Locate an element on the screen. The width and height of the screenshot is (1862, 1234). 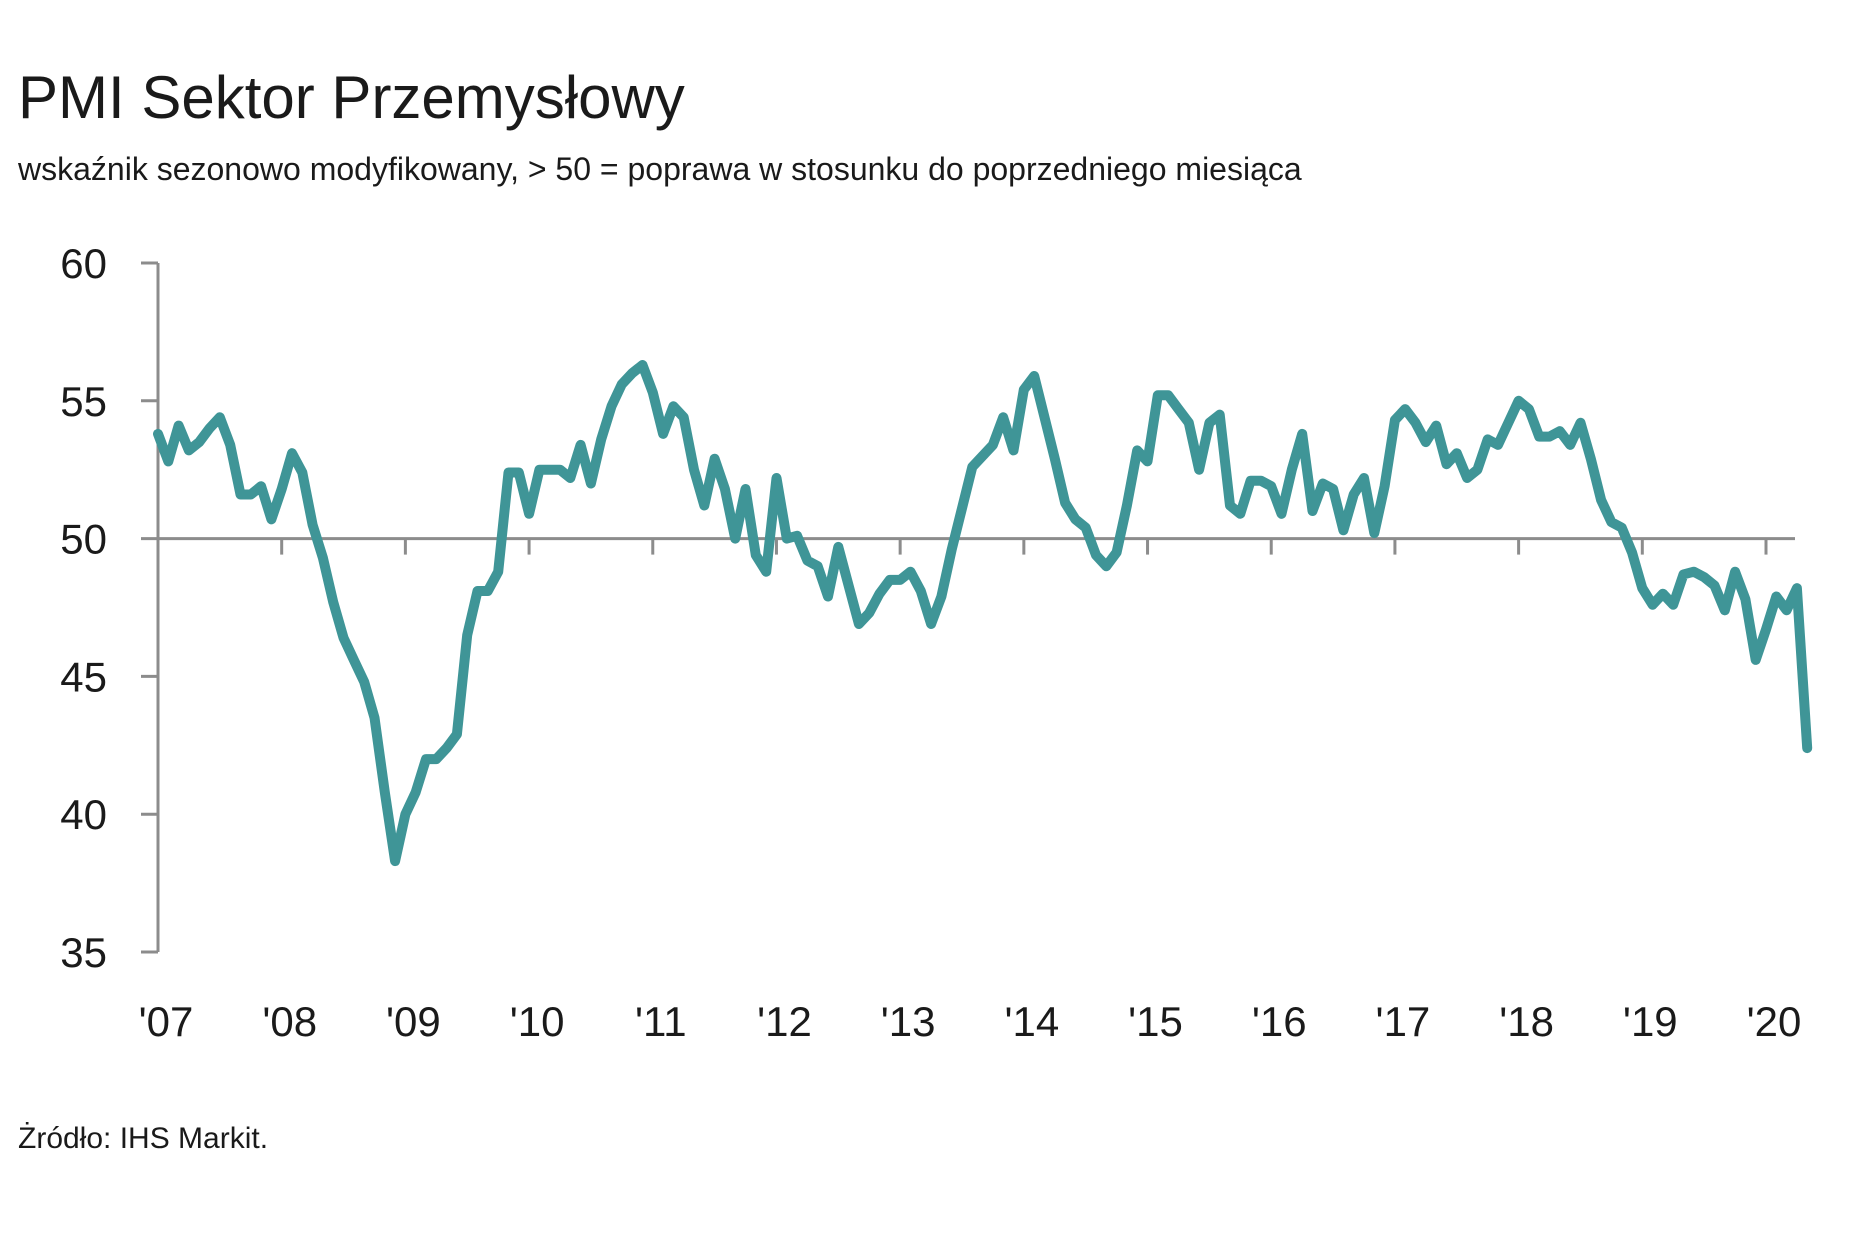
x-tick-label: '13 is located at coordinates (908, 1021).